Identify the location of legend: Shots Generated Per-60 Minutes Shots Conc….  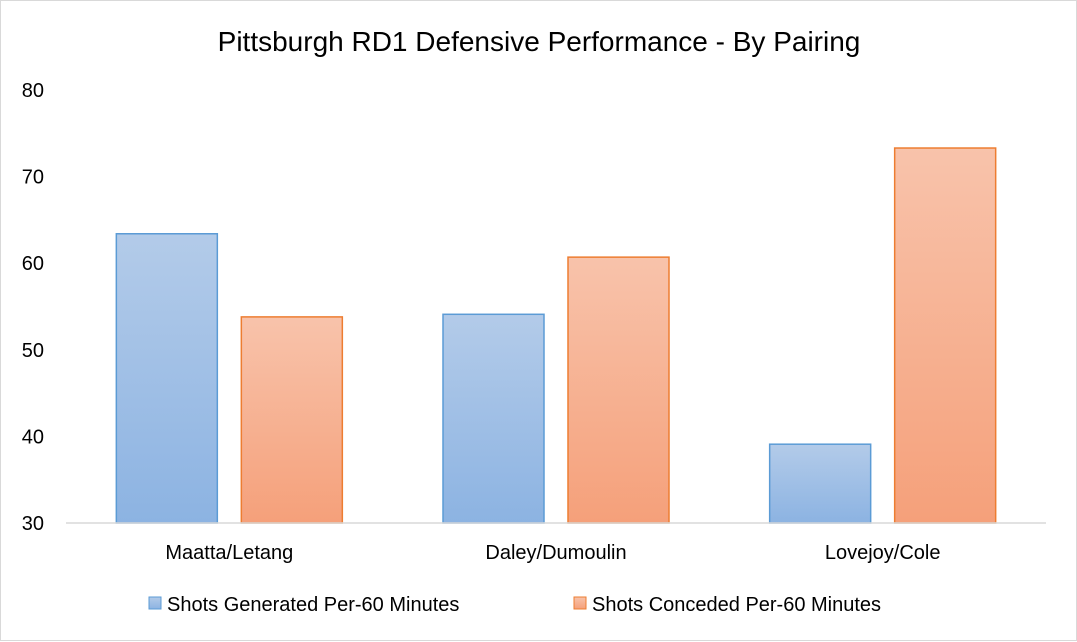
(514, 605).